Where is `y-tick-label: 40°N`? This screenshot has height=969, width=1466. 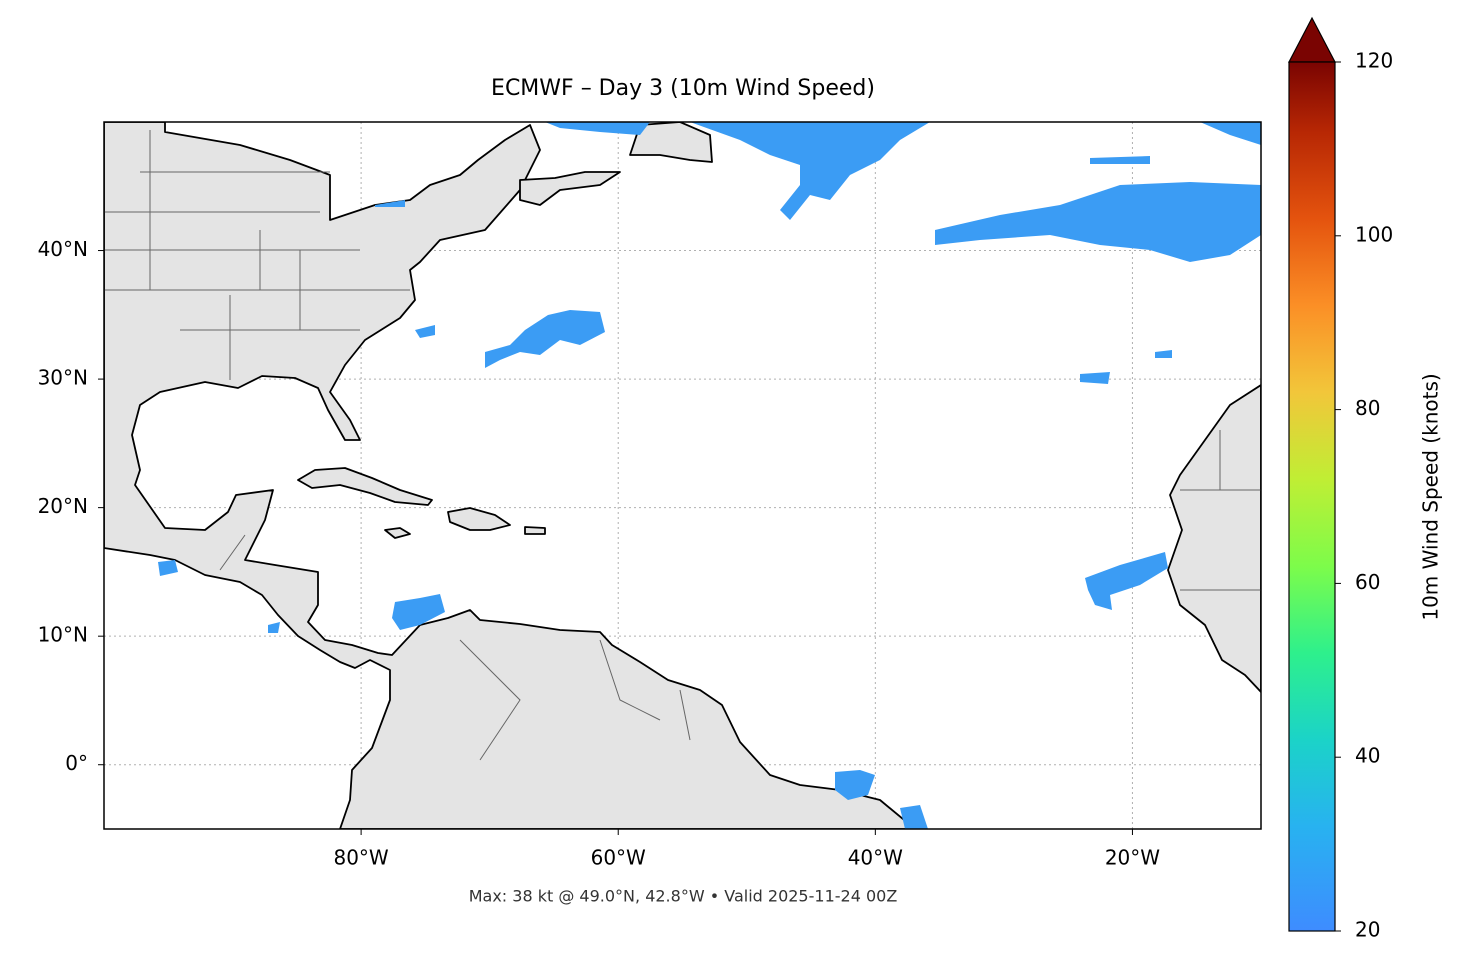 y-tick-label: 40°N is located at coordinates (63, 249).